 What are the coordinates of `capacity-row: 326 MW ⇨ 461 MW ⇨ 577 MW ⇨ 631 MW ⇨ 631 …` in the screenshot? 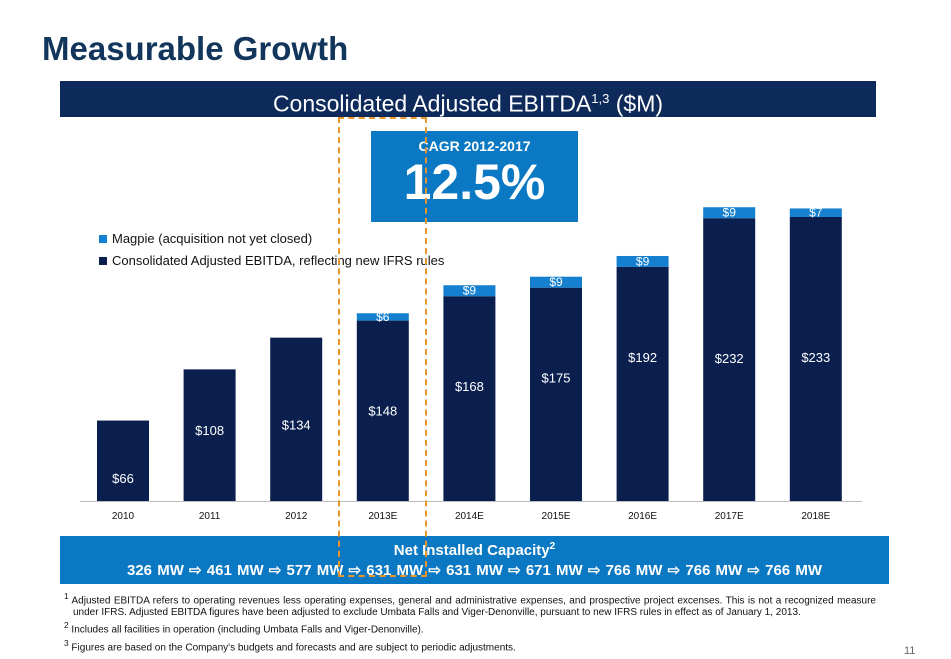 It's located at (474, 570).